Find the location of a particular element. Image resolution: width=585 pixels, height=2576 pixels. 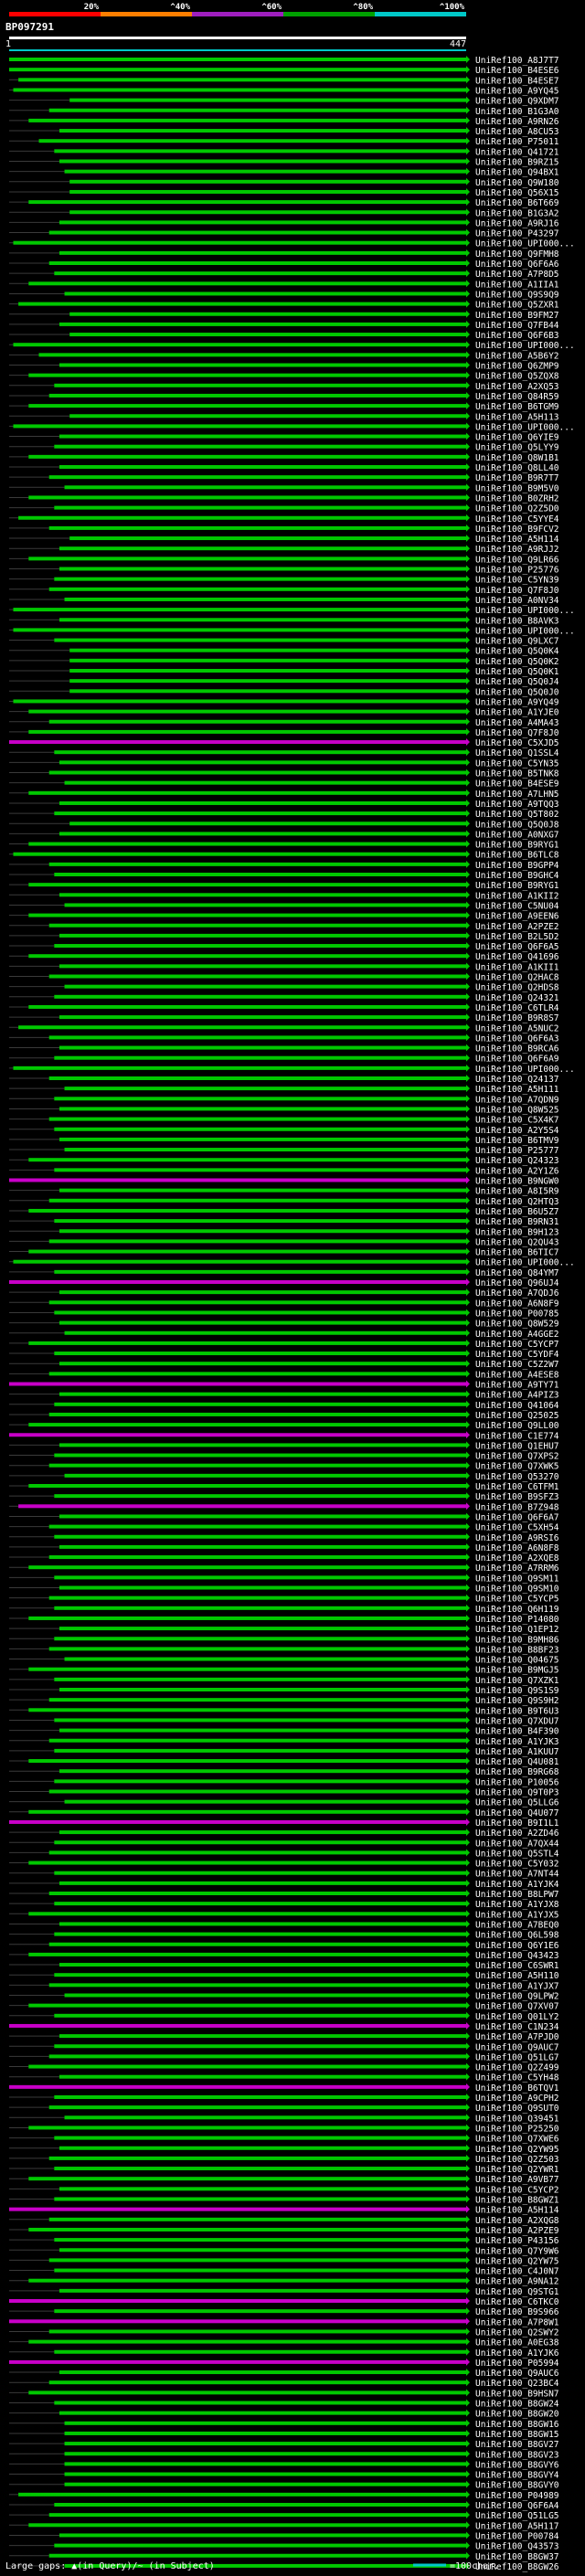

hit-row: UniRef100_A2PZE9 is located at coordinates (284, 2230).